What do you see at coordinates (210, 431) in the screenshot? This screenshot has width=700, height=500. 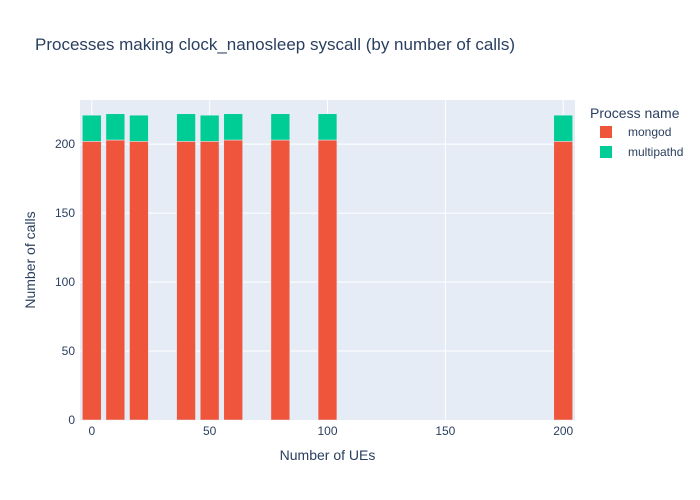 I see `x-tick-label: 50` at bounding box center [210, 431].